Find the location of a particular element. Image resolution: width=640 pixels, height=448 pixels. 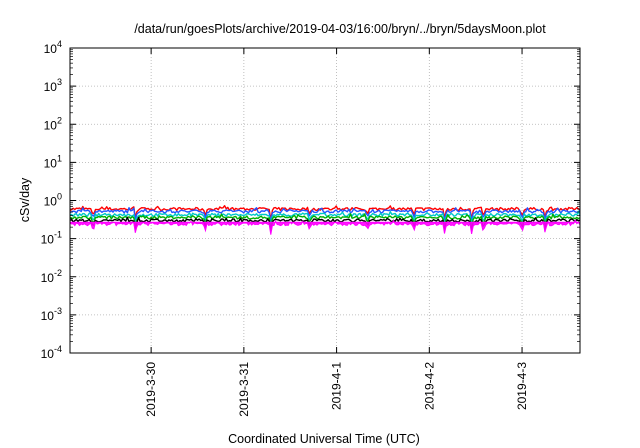

x-tick-label: 2019-4-3 is located at coordinates (522, 386).